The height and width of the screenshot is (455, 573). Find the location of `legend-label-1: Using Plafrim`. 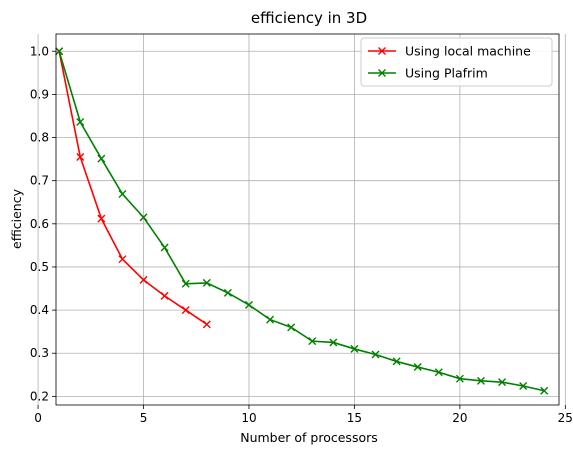

legend-label-1: Using Plafrim is located at coordinates (446, 73).